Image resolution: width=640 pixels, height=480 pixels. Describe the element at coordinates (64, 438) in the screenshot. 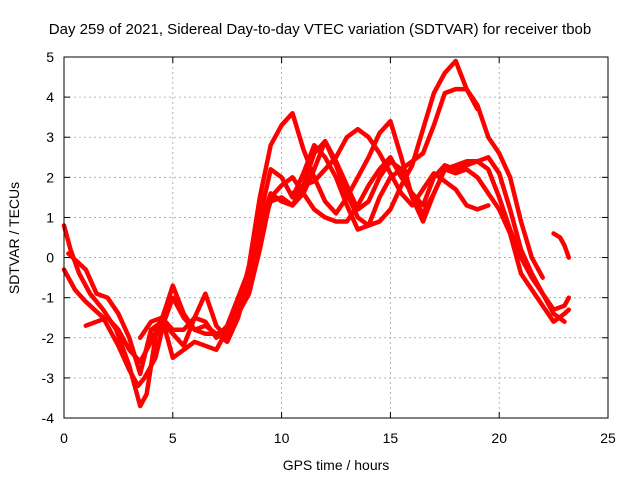

I see `x-tick-label: 0` at that location.